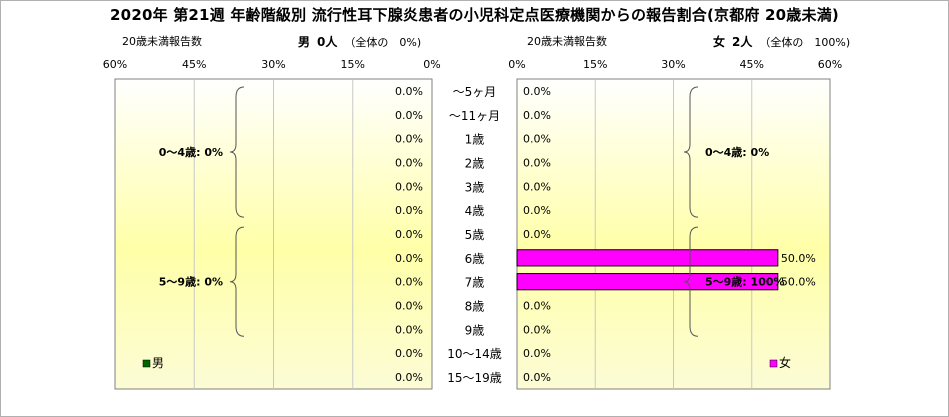 The height and width of the screenshot is (417, 949). I want to click on female-share: （全体の 100%), so click(805, 42).